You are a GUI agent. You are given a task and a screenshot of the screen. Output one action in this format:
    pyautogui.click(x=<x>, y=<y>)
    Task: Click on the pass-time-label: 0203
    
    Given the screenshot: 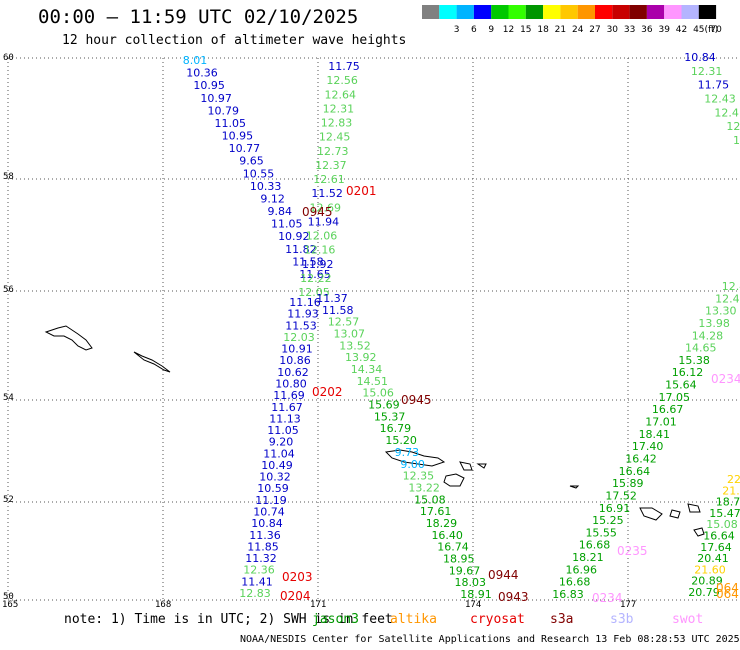 What is the action you would take?
    pyautogui.click(x=297, y=577)
    